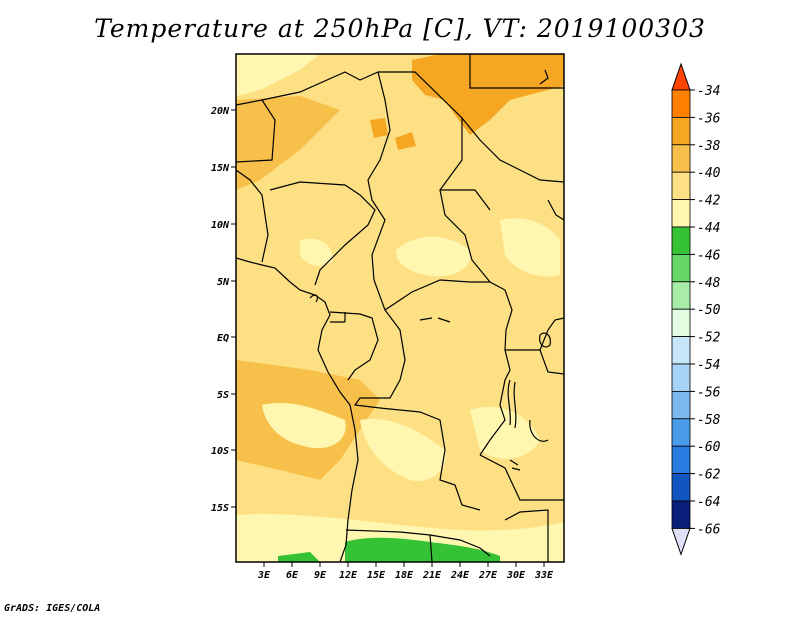 This screenshot has width=800, height=618. What do you see at coordinates (709, 529) in the screenshot?
I see `colorbar-label: -66` at bounding box center [709, 529].